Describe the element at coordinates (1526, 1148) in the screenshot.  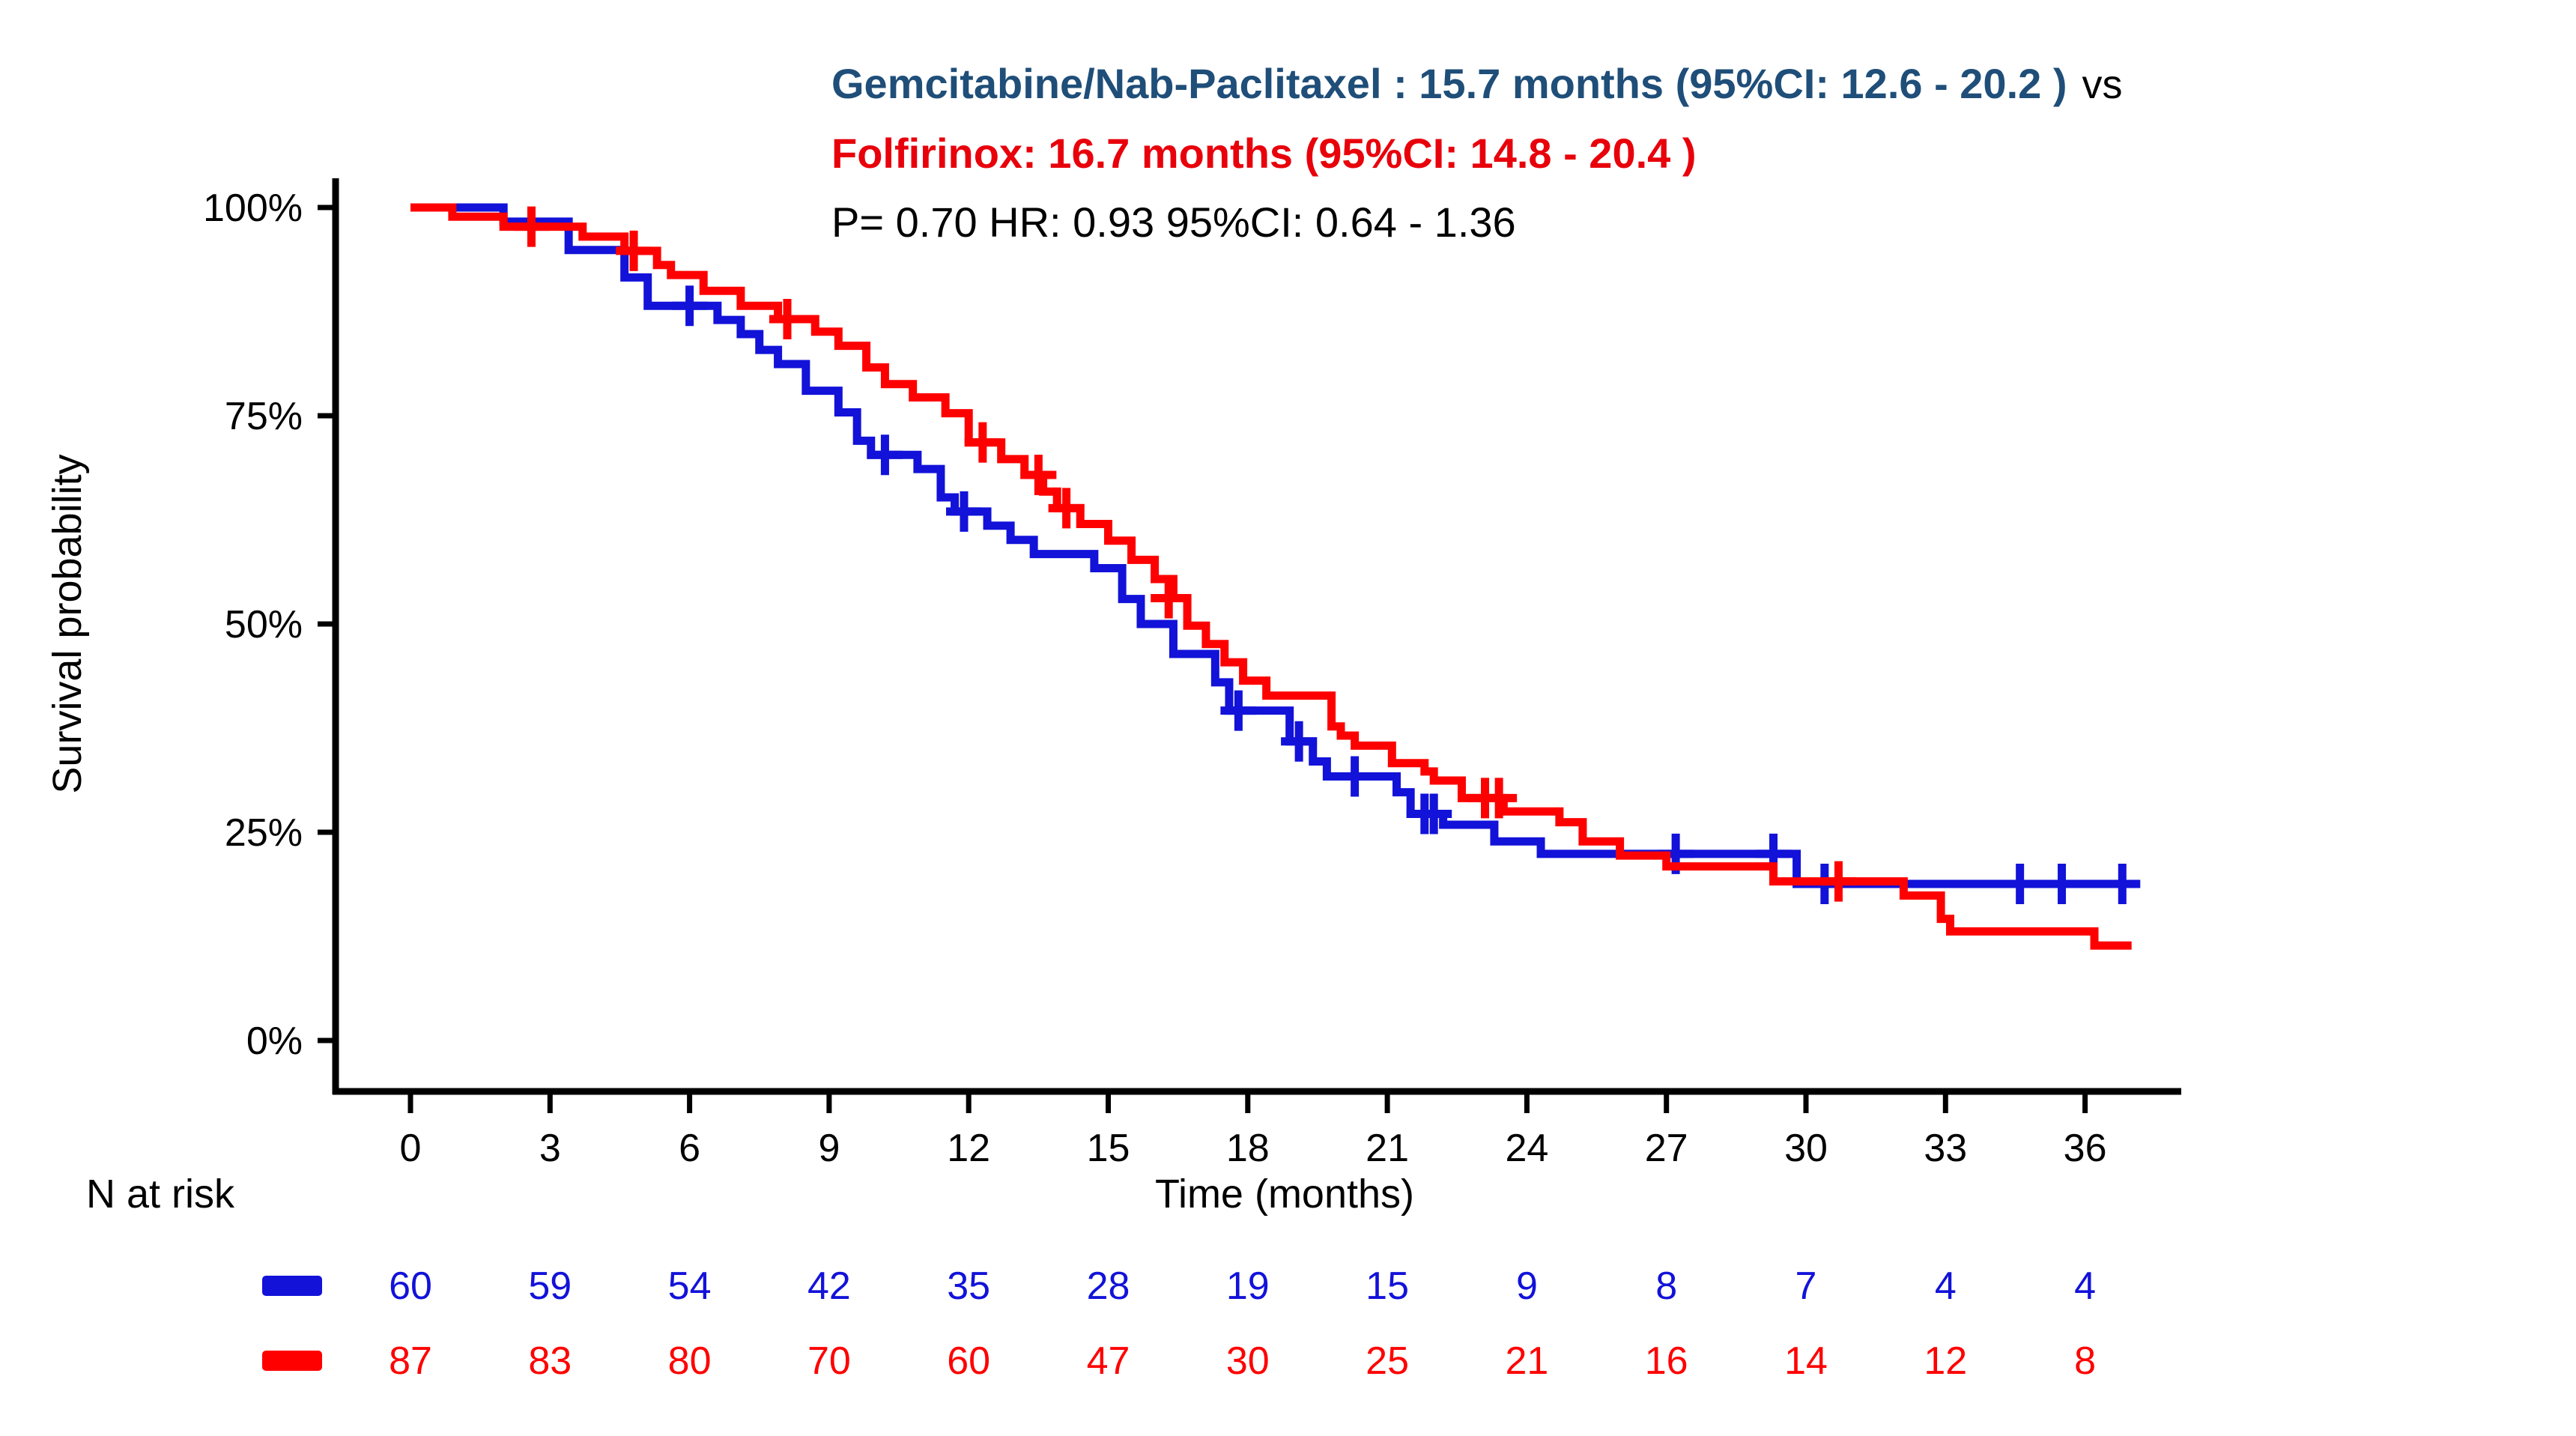
I see `x-tick-label: 24` at that location.